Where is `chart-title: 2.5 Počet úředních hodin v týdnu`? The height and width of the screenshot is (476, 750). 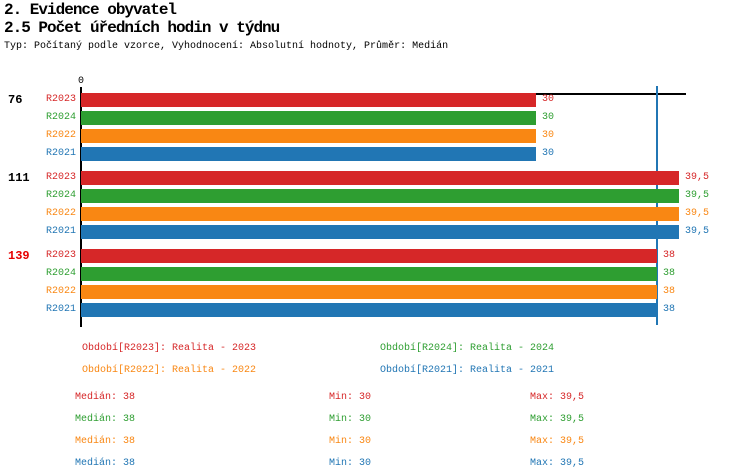
chart-title: 2.5 Počet úředních hodin v týdnu is located at coordinates (142, 28).